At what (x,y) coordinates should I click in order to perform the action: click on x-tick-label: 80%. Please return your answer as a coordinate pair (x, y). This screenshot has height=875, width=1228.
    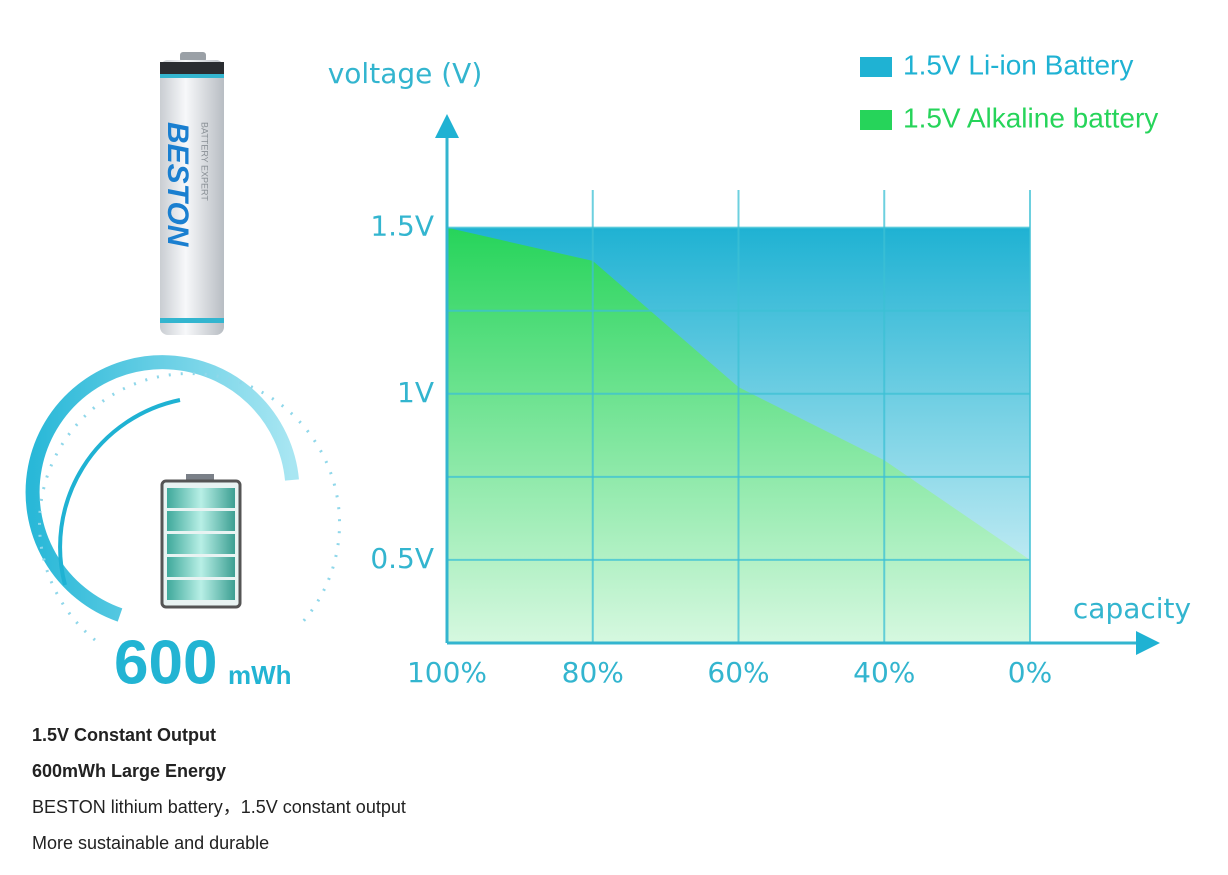
    Looking at the image, I should click on (593, 672).